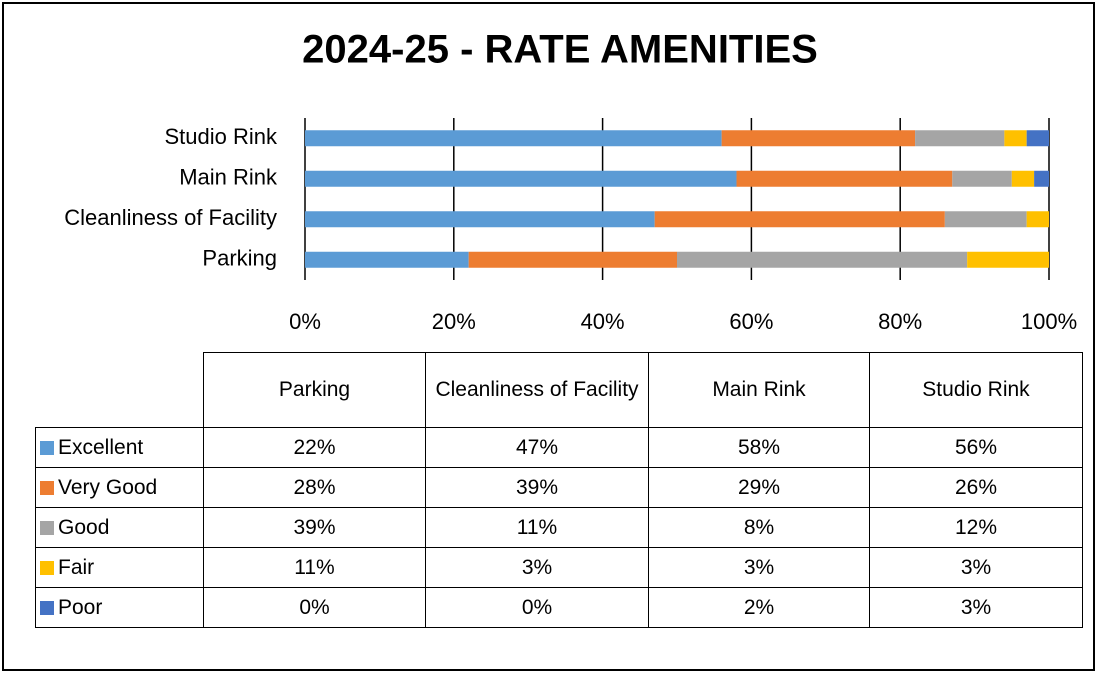 This screenshot has height=675, width=1101. What do you see at coordinates (976, 527) in the screenshot?
I see `value-cell: 12%` at bounding box center [976, 527].